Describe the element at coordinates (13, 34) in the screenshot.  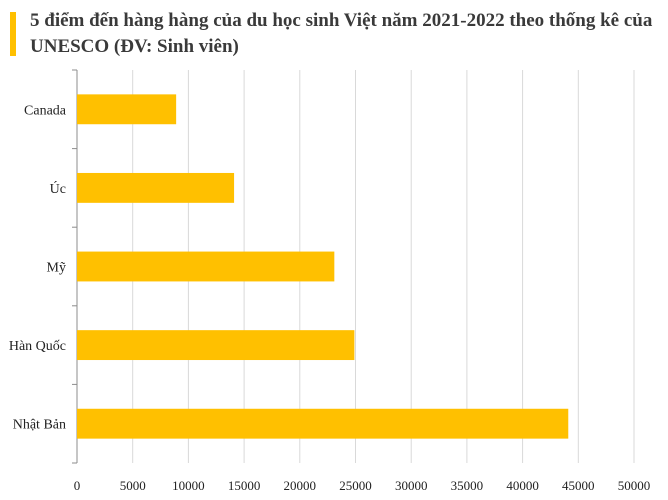
I see `title-accent-bar` at that location.